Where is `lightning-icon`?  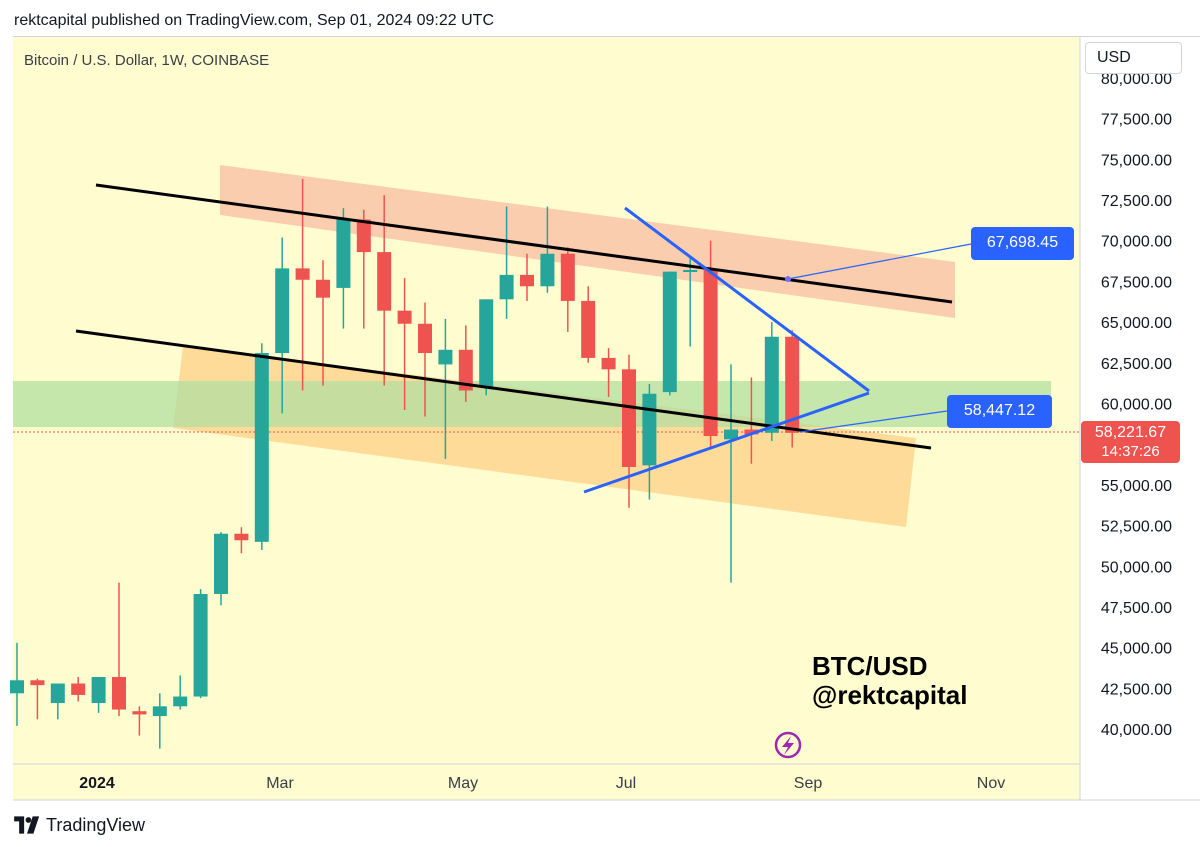 lightning-icon is located at coordinates (788, 745).